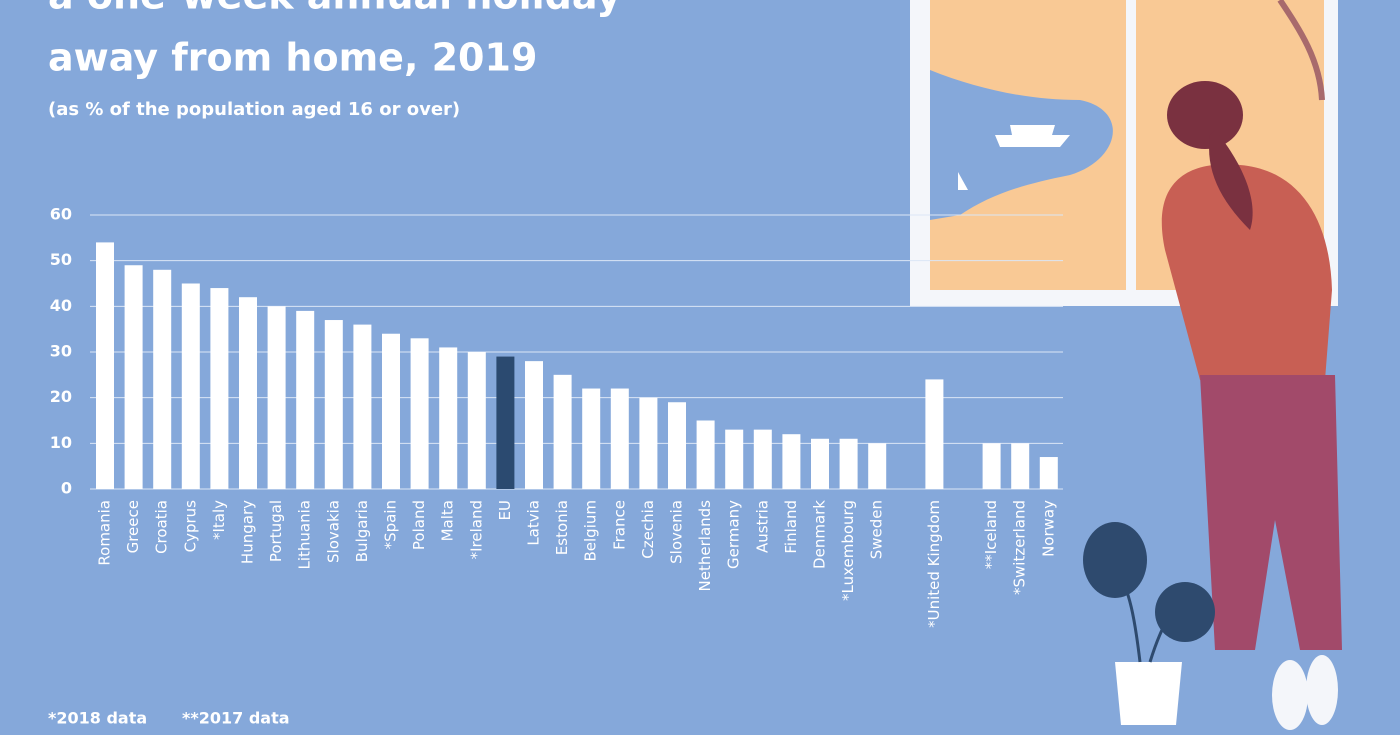 The image size is (1400, 735). Describe the element at coordinates (236, 718) in the screenshot. I see `footnote: **2017 data` at that location.